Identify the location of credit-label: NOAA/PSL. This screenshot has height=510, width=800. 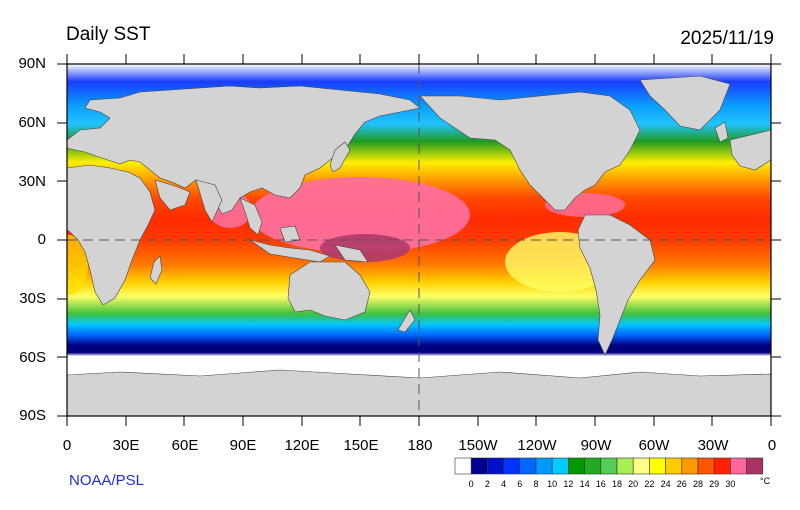
(107, 480).